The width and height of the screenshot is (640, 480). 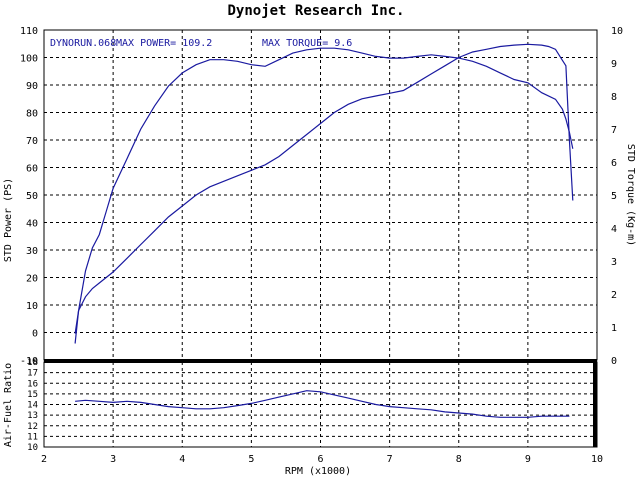 What do you see at coordinates (32, 395) in the screenshot?
I see `afr-tick-label: 15` at bounding box center [32, 395].